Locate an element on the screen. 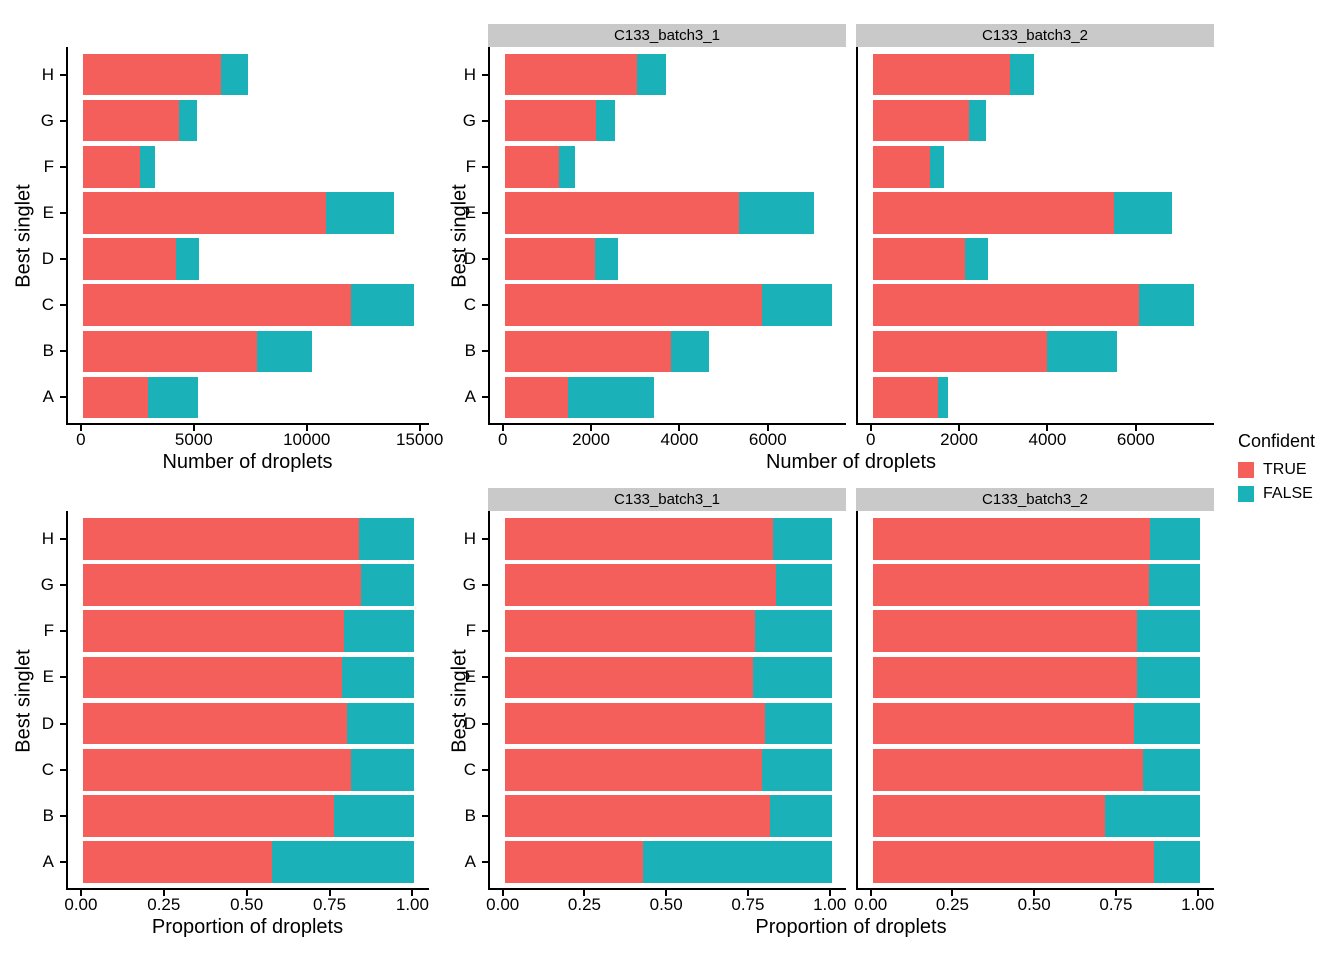 The height and width of the screenshot is (960, 1344). facet-strip: C133_batch3_1 is located at coordinates (667, 499).